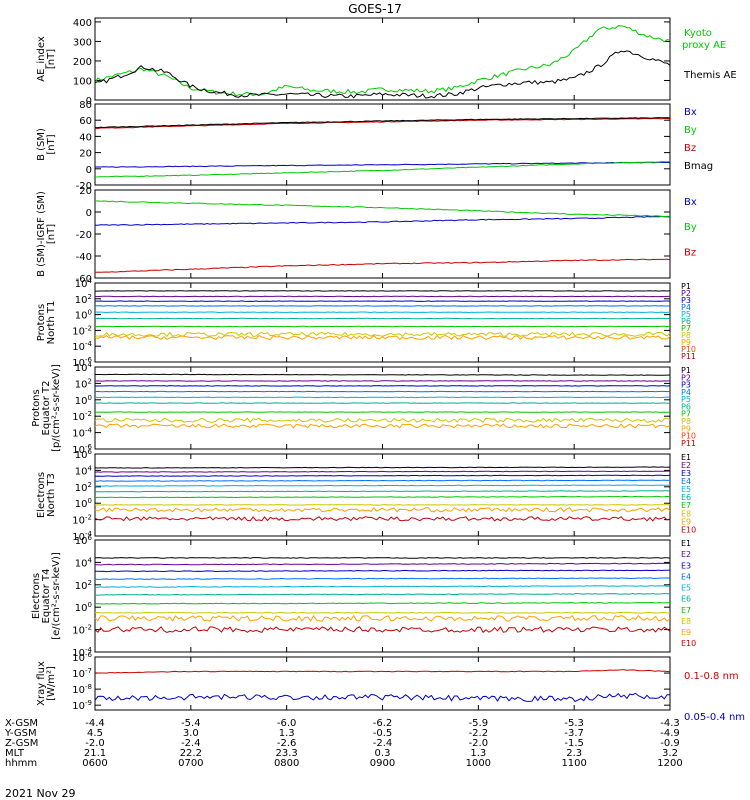 The image size is (750, 800). What do you see at coordinates (686, 521) in the screenshot?
I see `legend-entry-e9: E9` at bounding box center [686, 521].